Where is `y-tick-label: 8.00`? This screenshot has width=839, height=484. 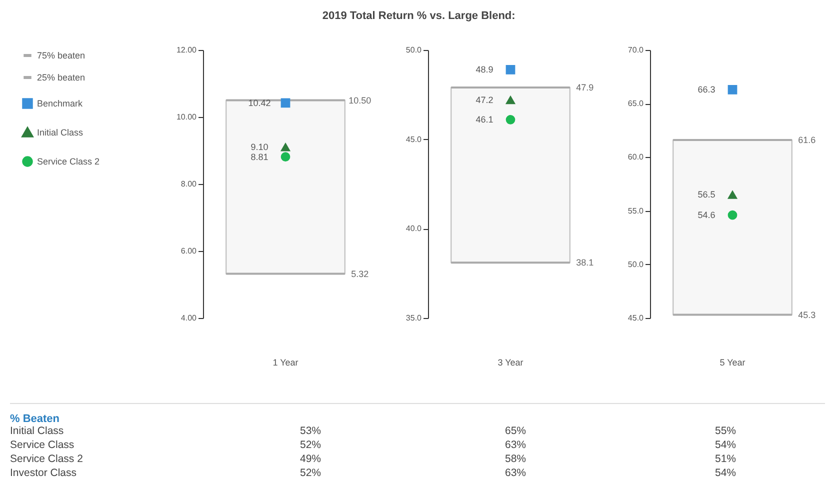 y-tick-label: 8.00 is located at coordinates (189, 184).